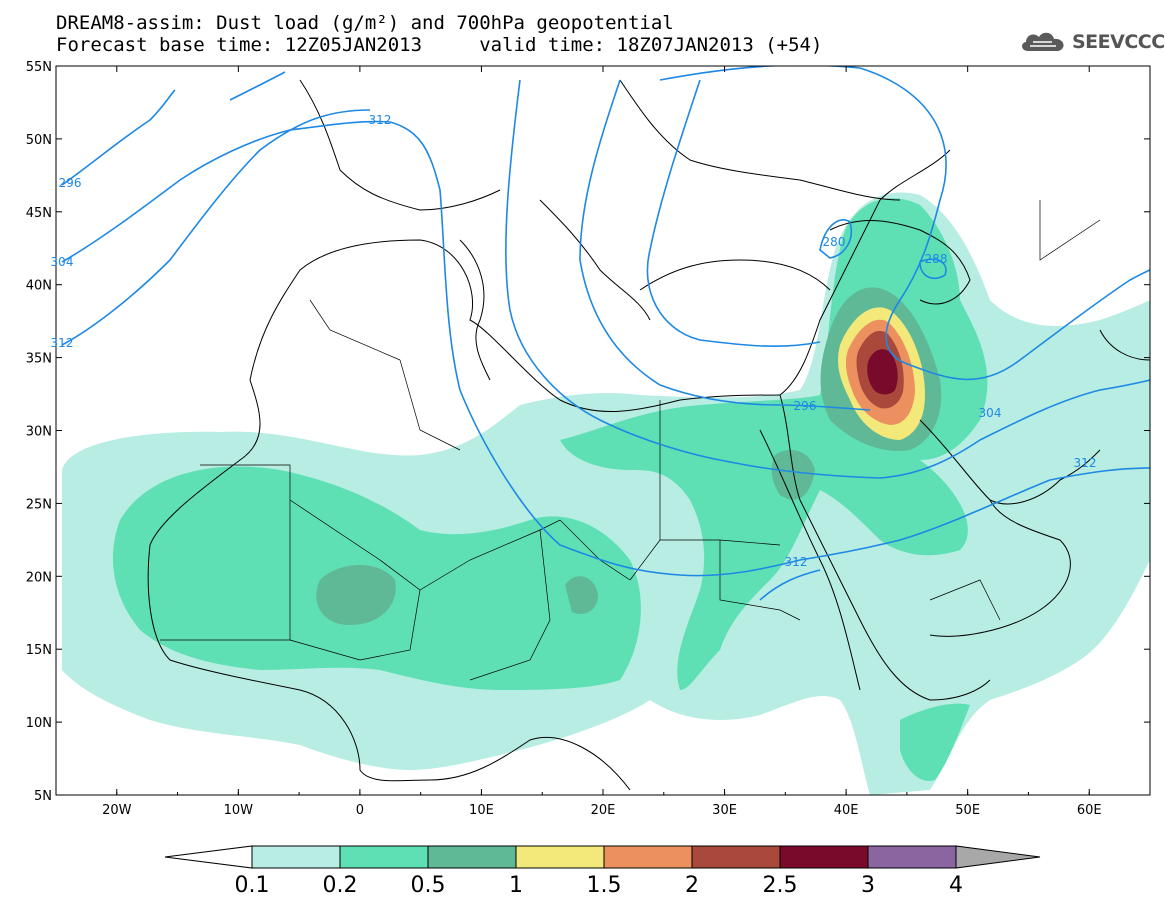  I want to click on lat-label: 25N, so click(39, 504).